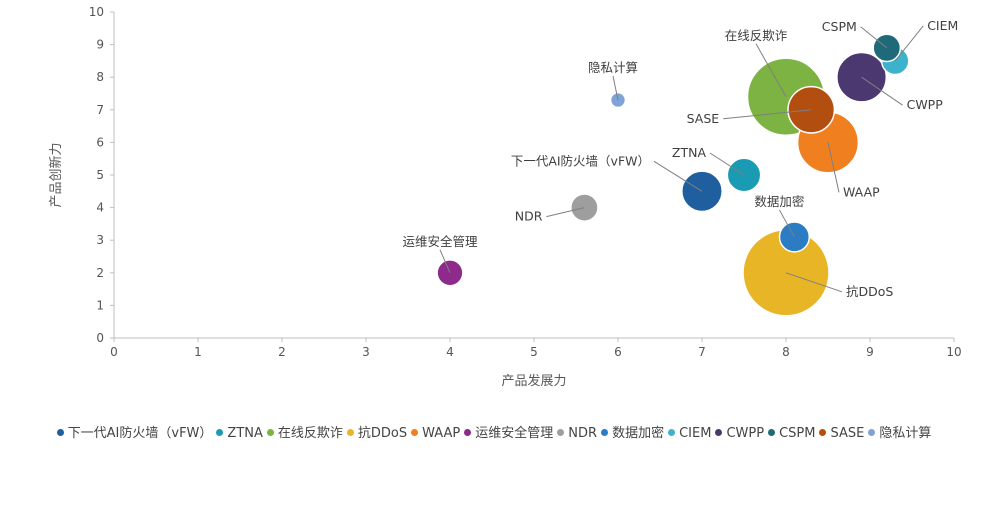  What do you see at coordinates (366, 352) in the screenshot?
I see `x-tick-label: 3` at bounding box center [366, 352].